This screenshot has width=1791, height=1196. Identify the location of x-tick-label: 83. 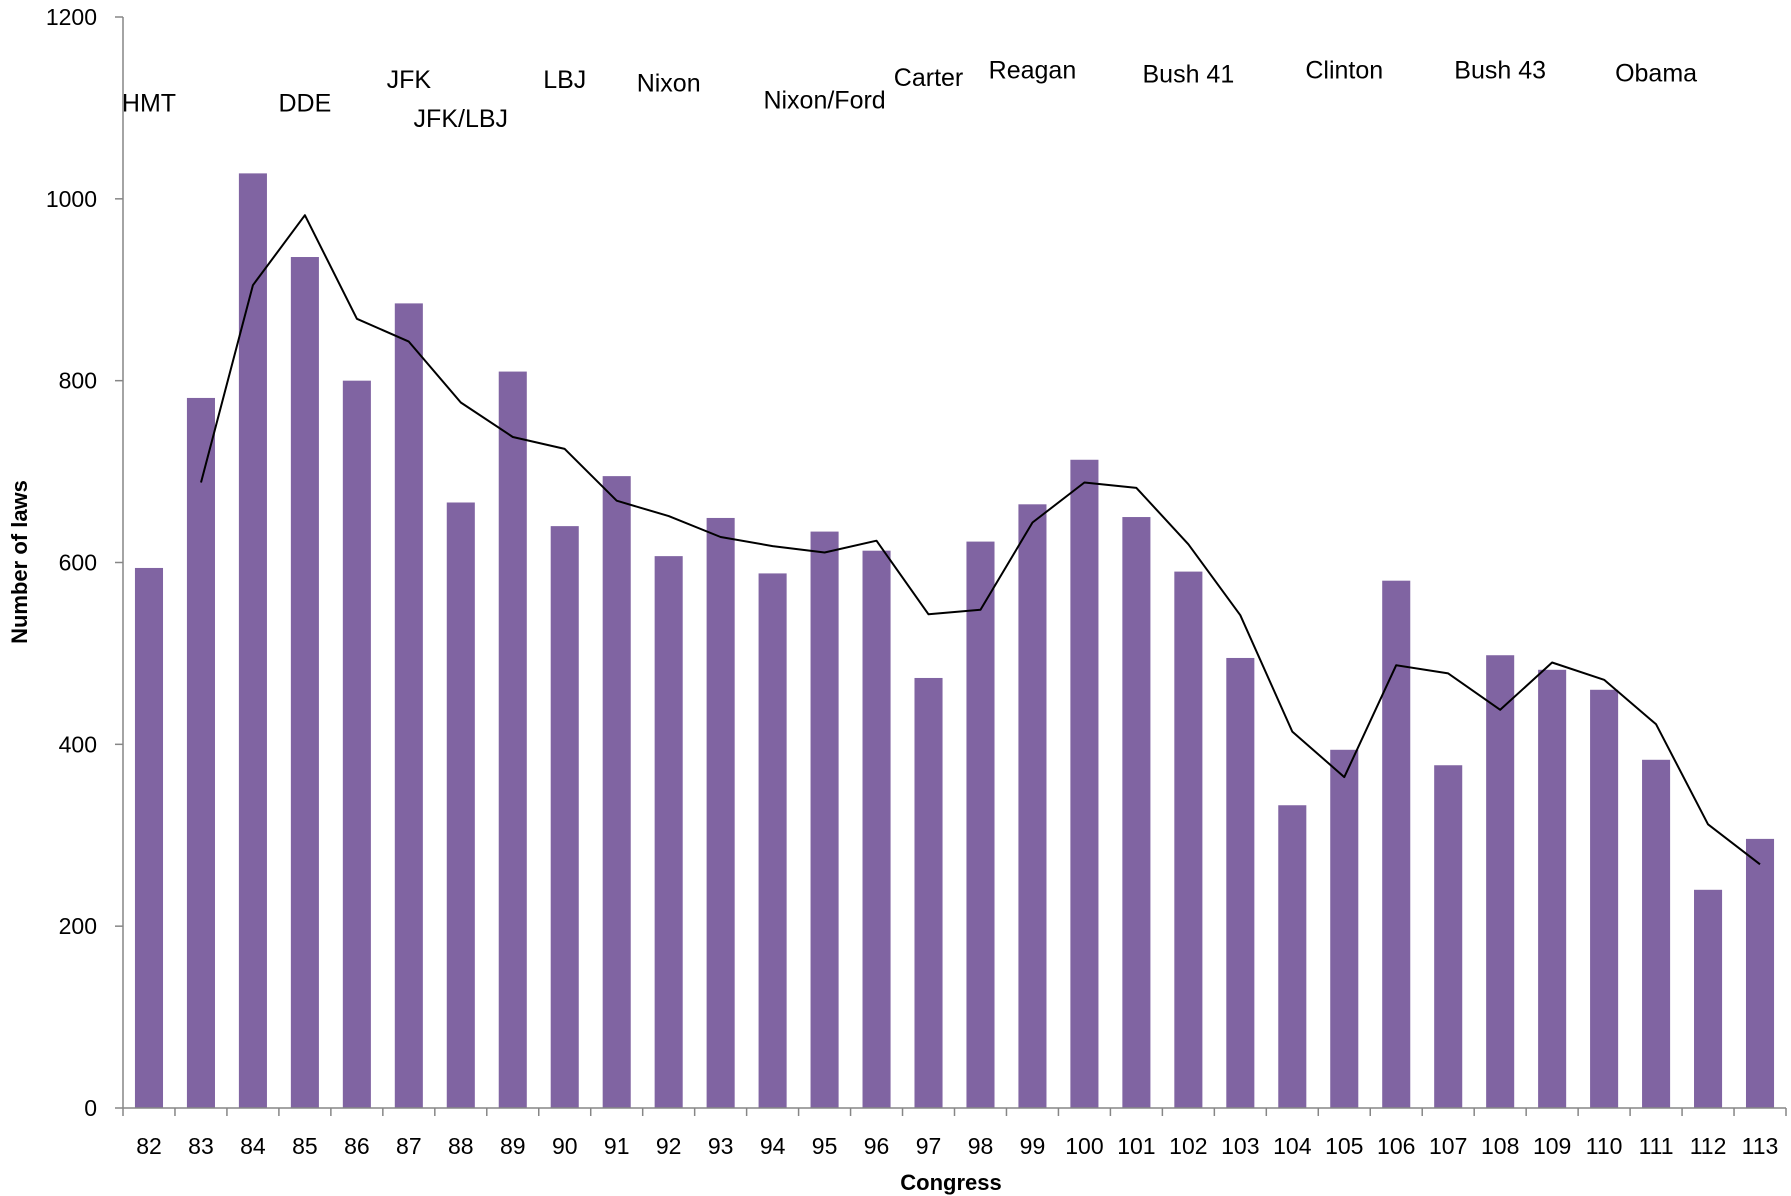
(201, 1146).